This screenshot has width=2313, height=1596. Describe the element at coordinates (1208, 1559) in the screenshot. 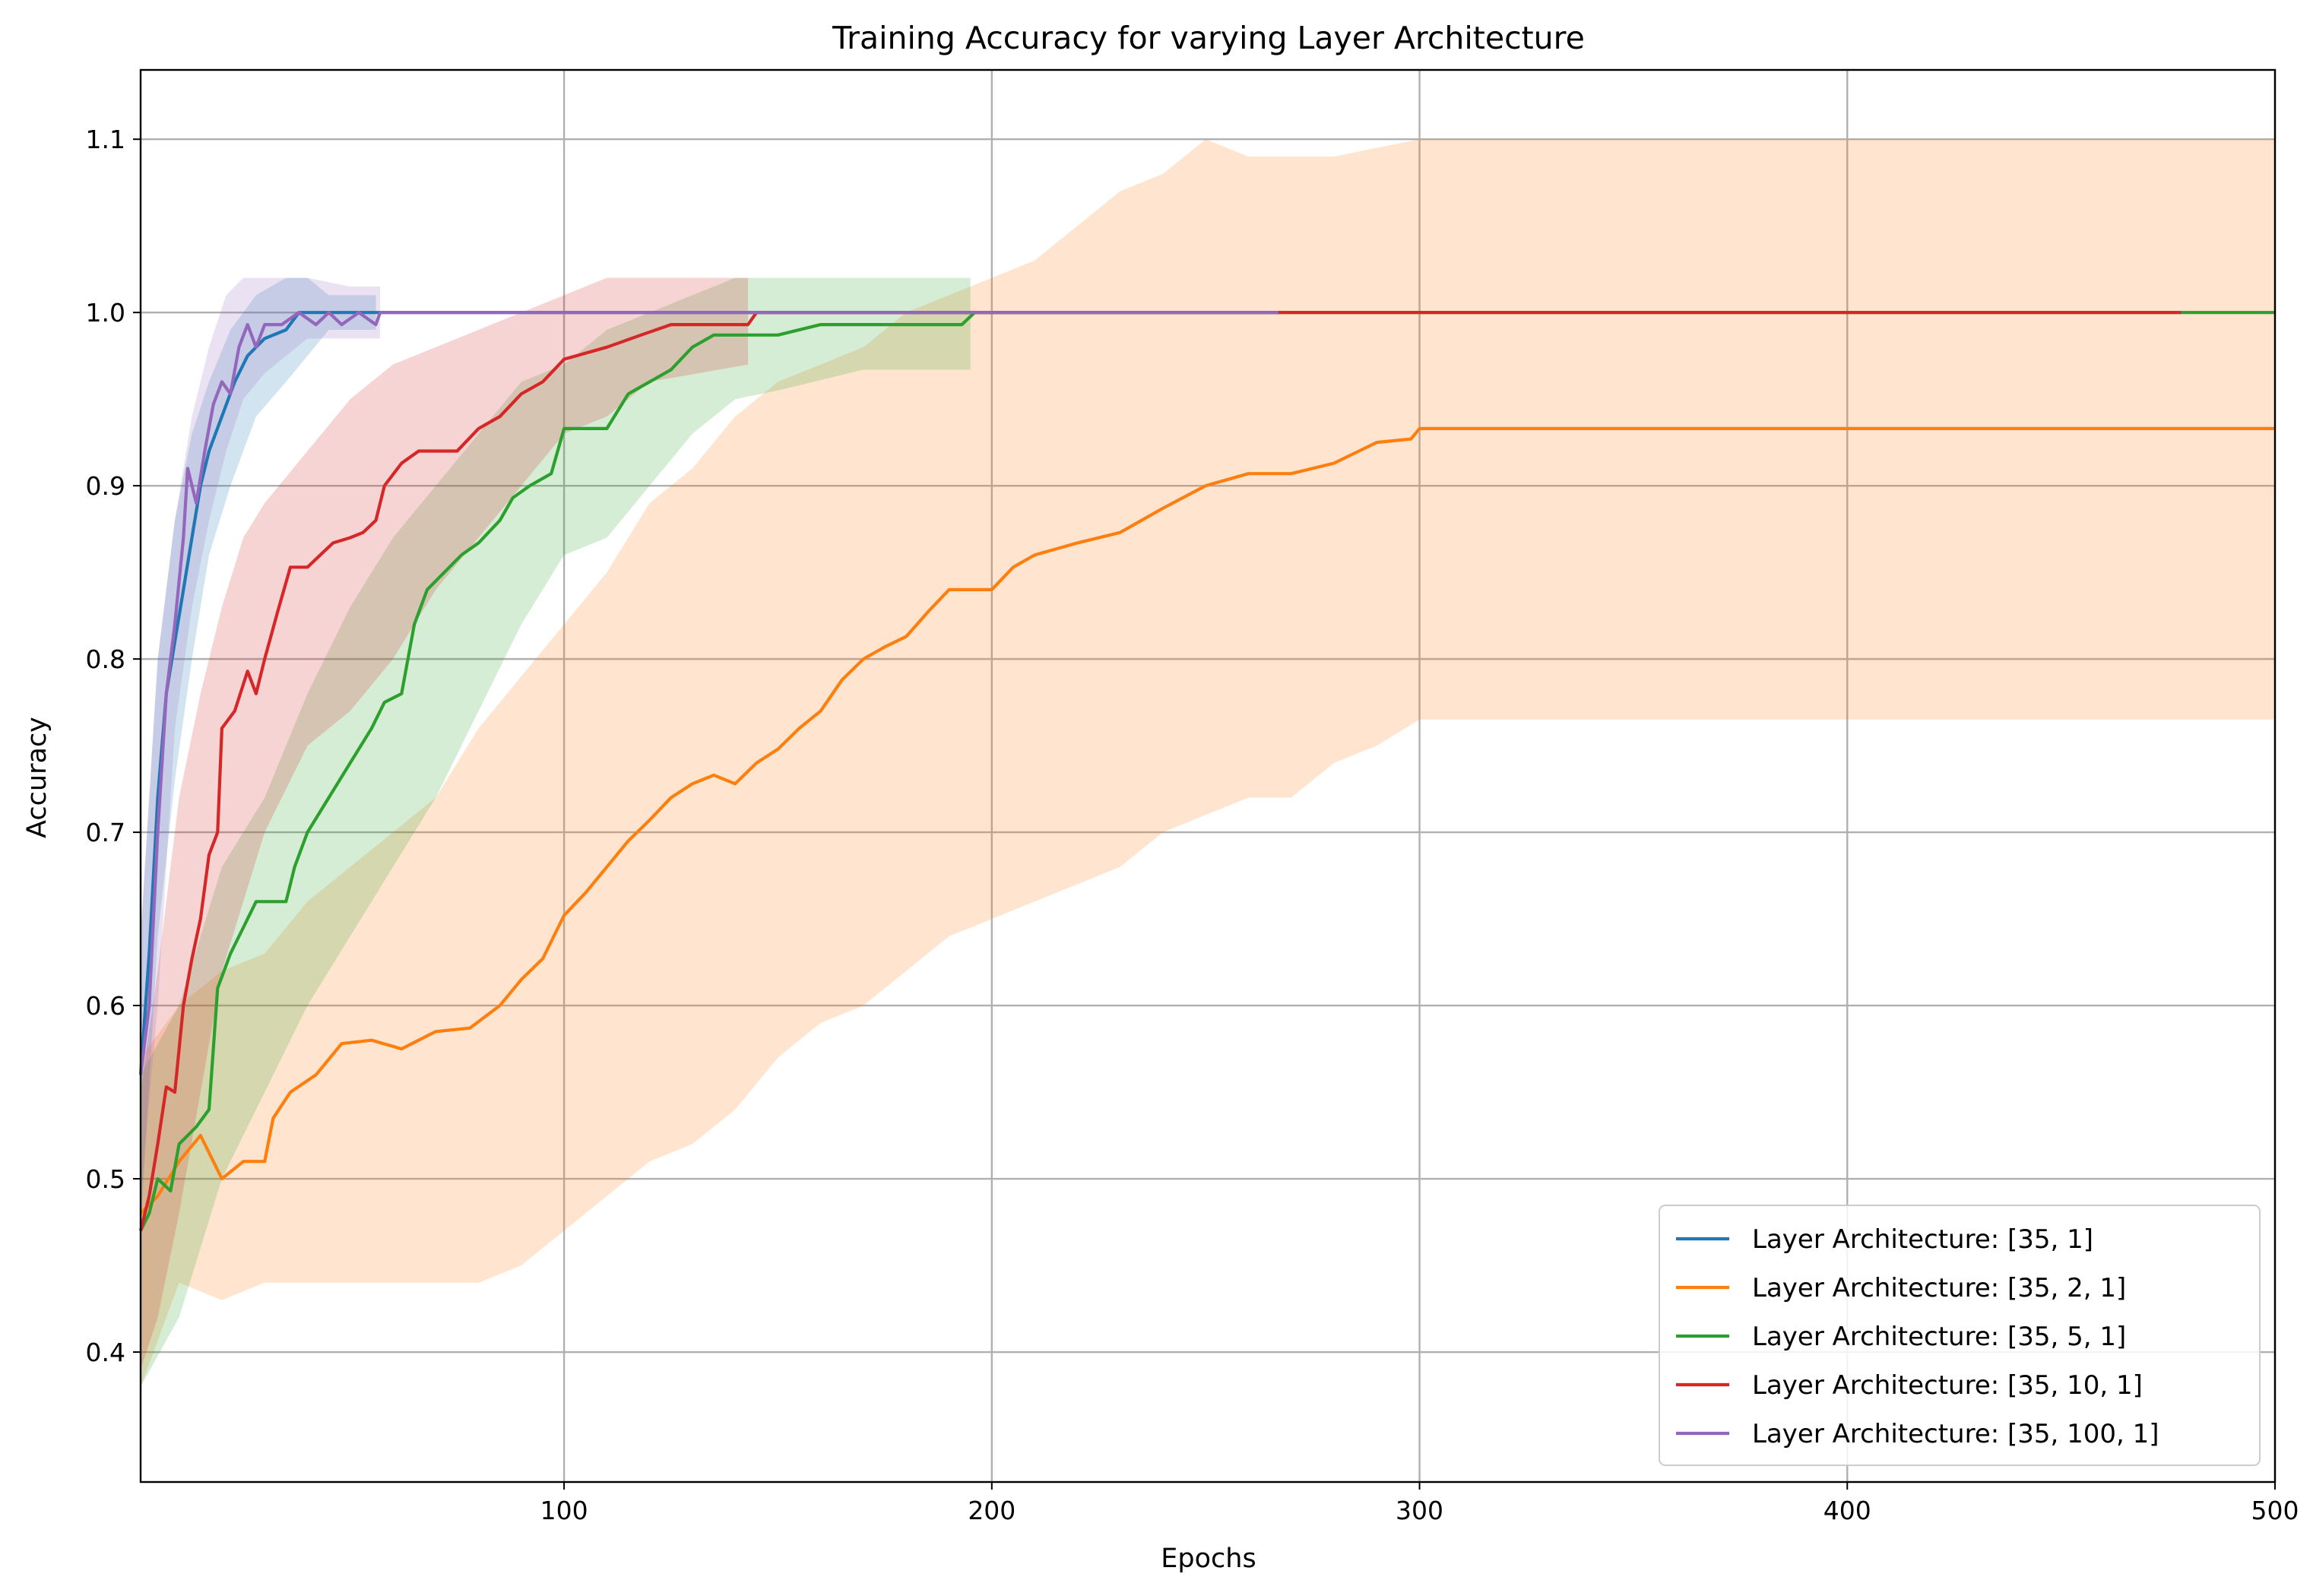

I see `x-axis-label: Epochs` at that location.